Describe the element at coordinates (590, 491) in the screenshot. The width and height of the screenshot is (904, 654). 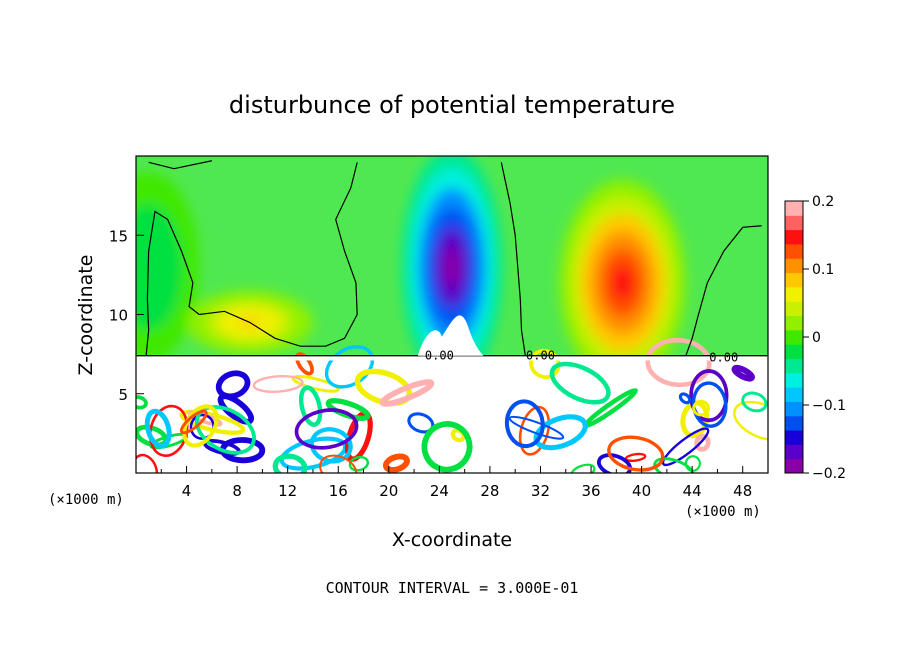
I see `x-tick-label: 36` at that location.